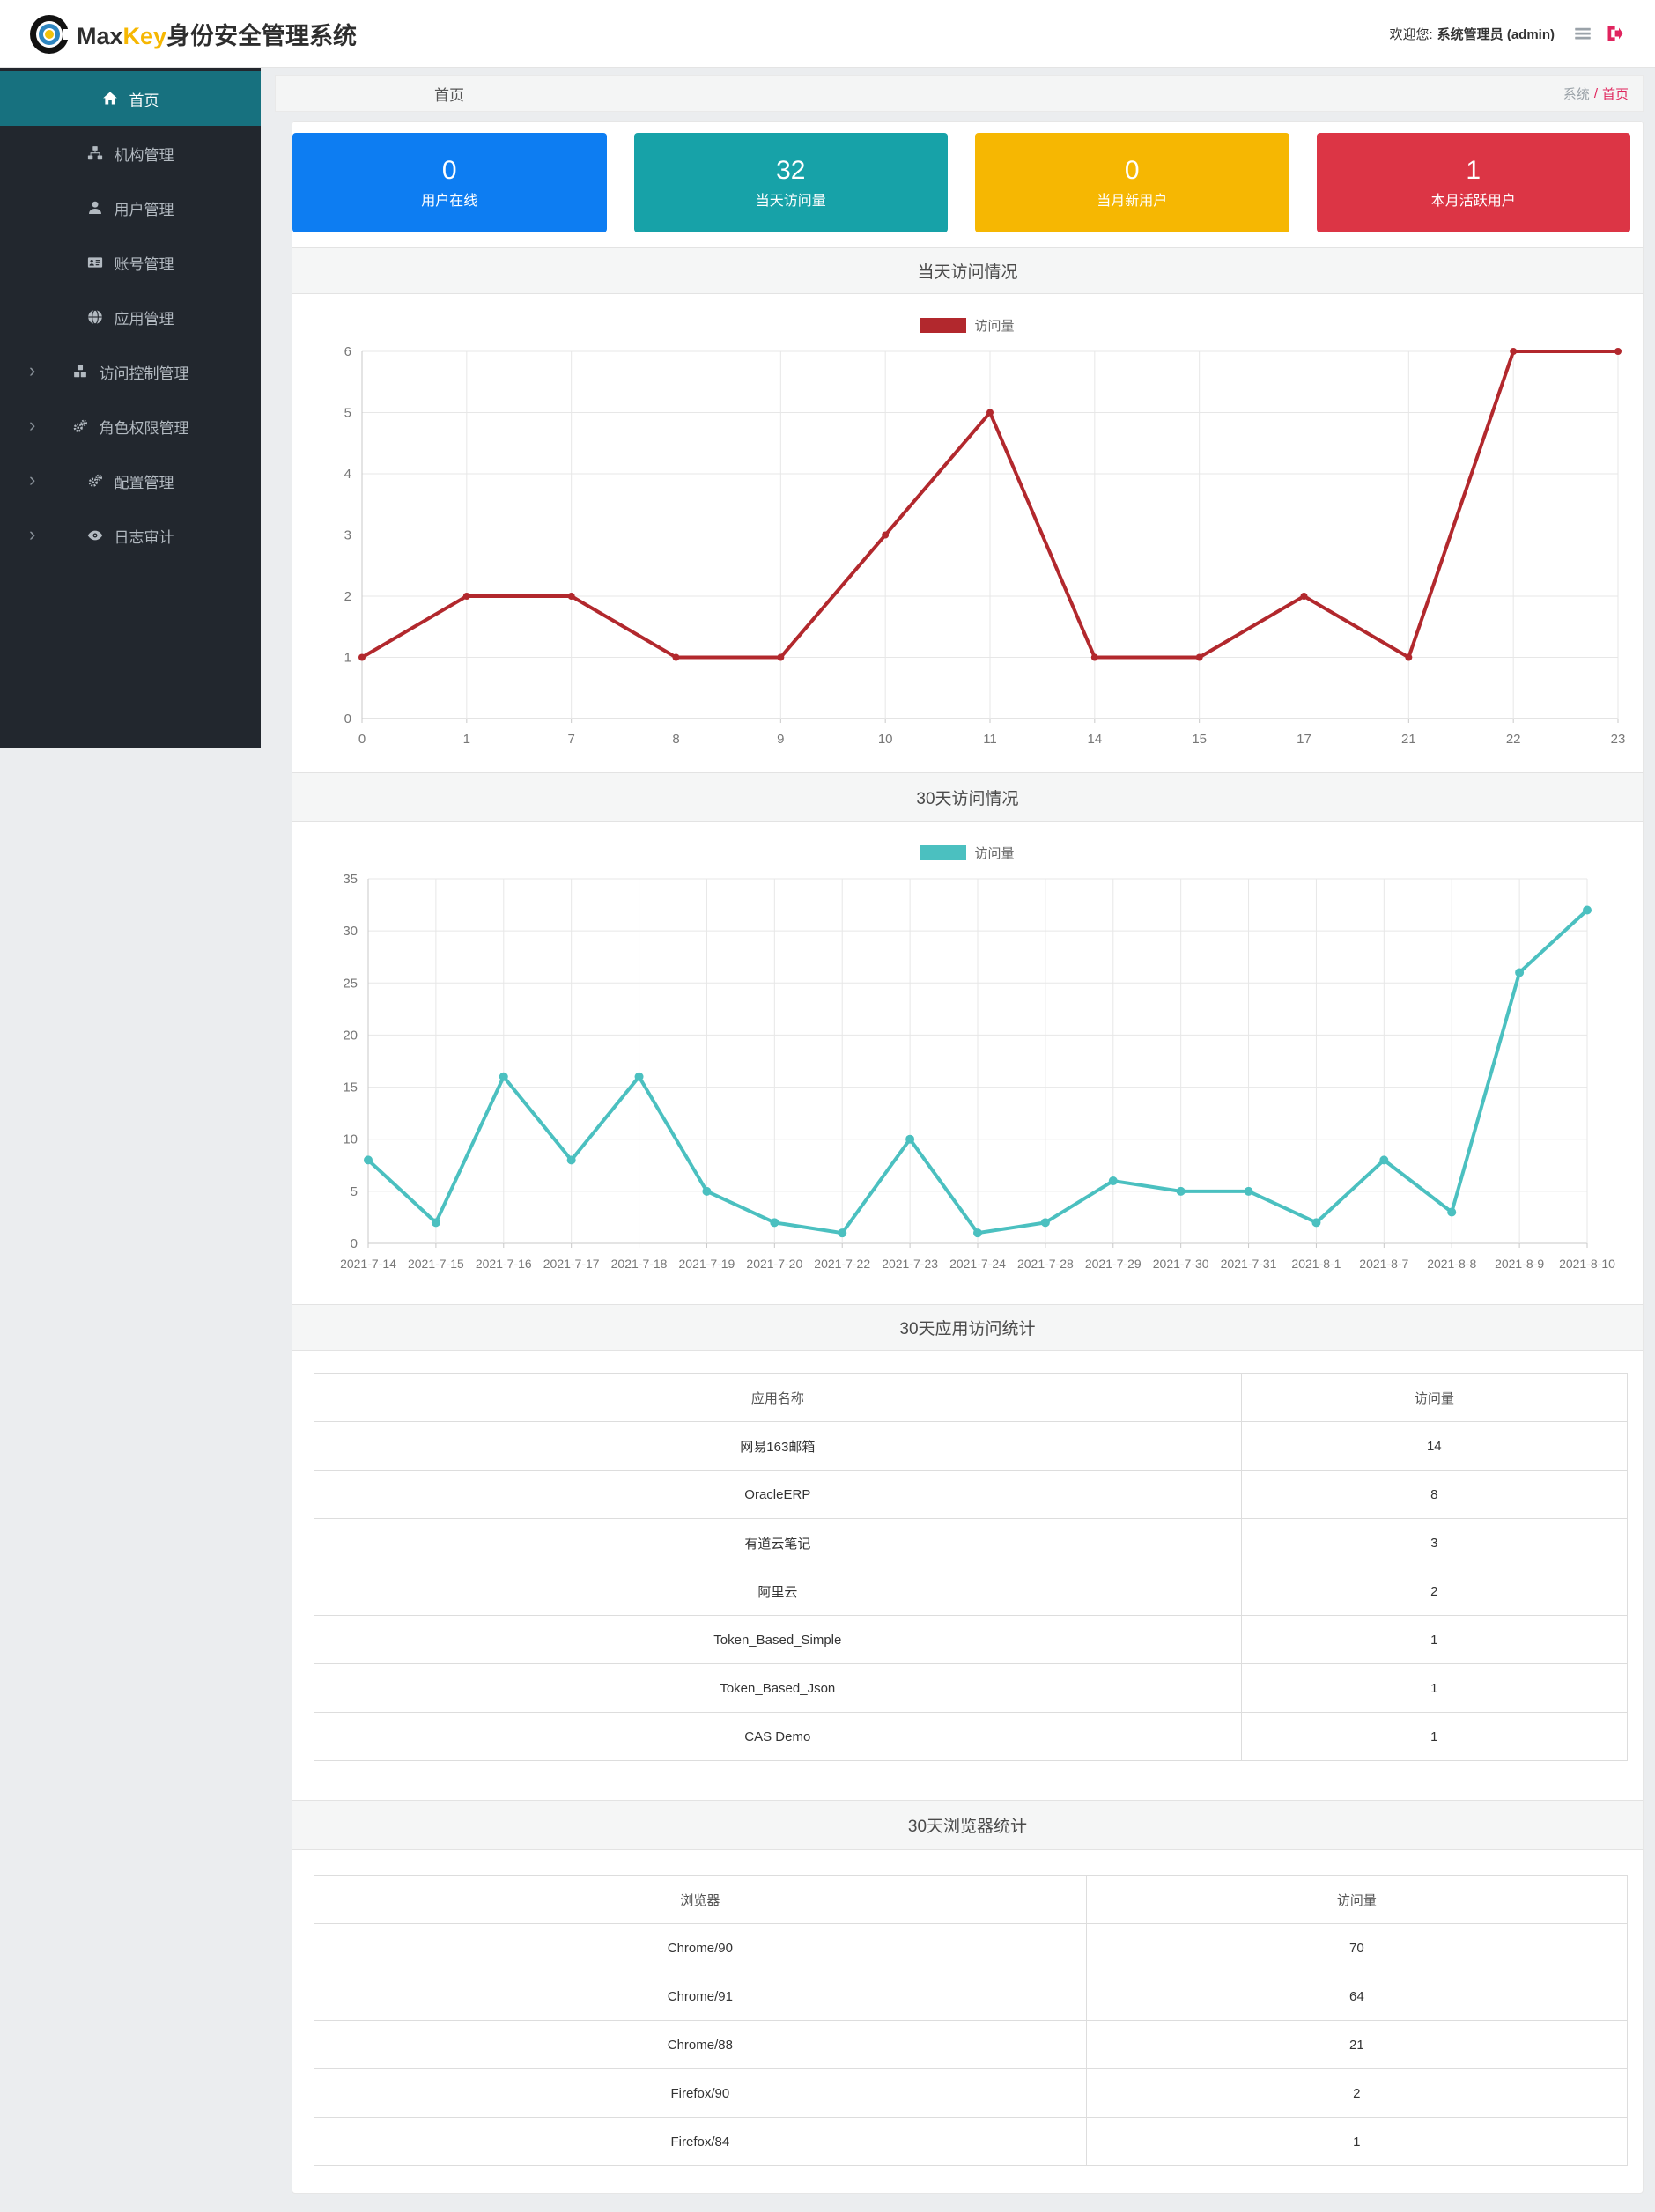  I want to click on breadcrumb-bar: 首页 系统 / 首页, so click(959, 93).